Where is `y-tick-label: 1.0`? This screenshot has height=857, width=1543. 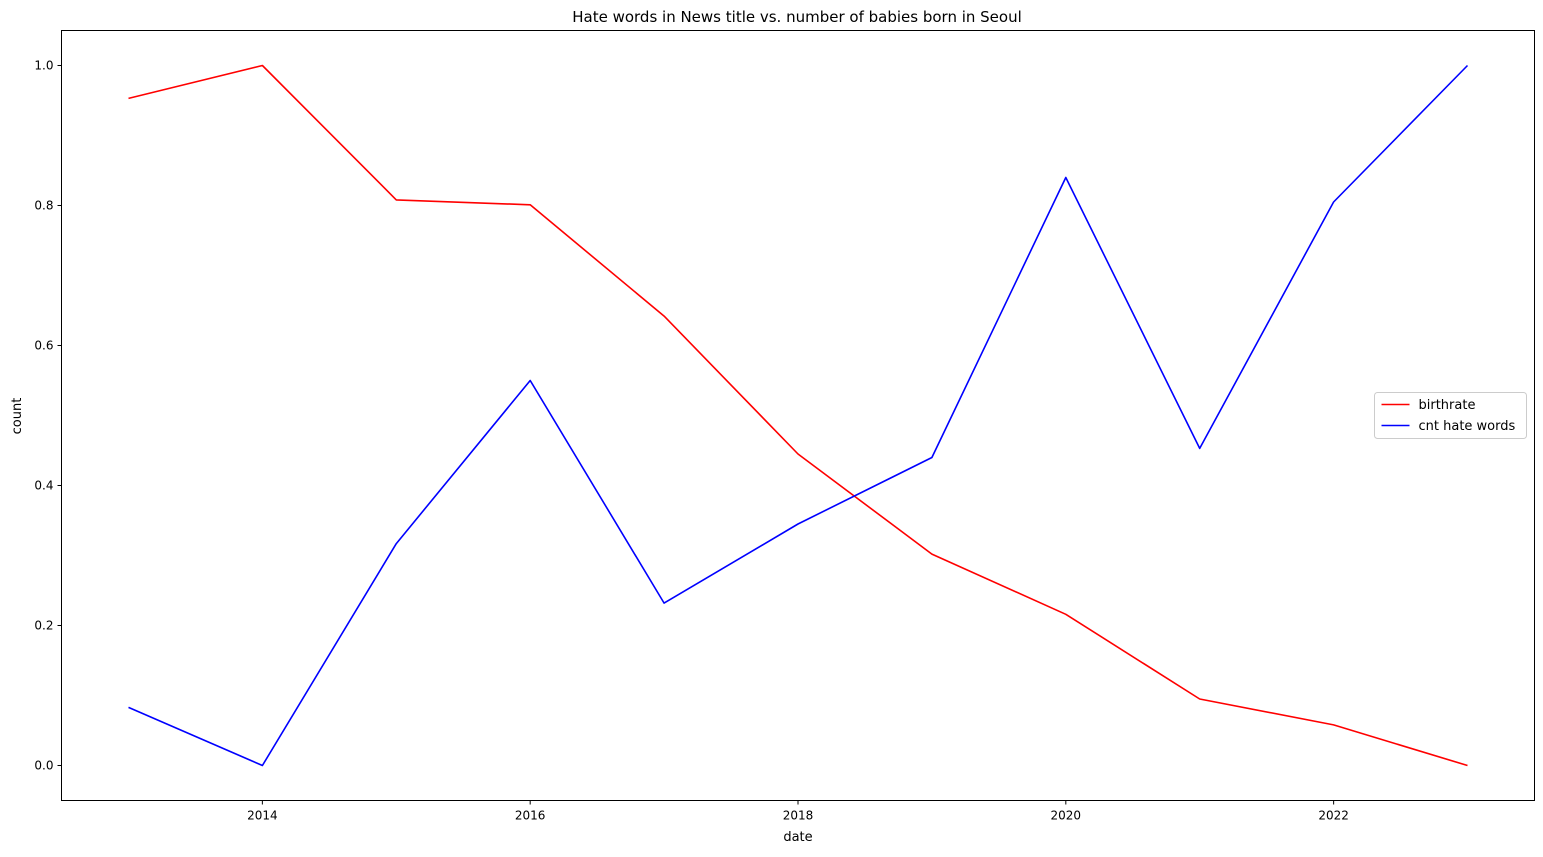 y-tick-label: 1.0 is located at coordinates (43, 66).